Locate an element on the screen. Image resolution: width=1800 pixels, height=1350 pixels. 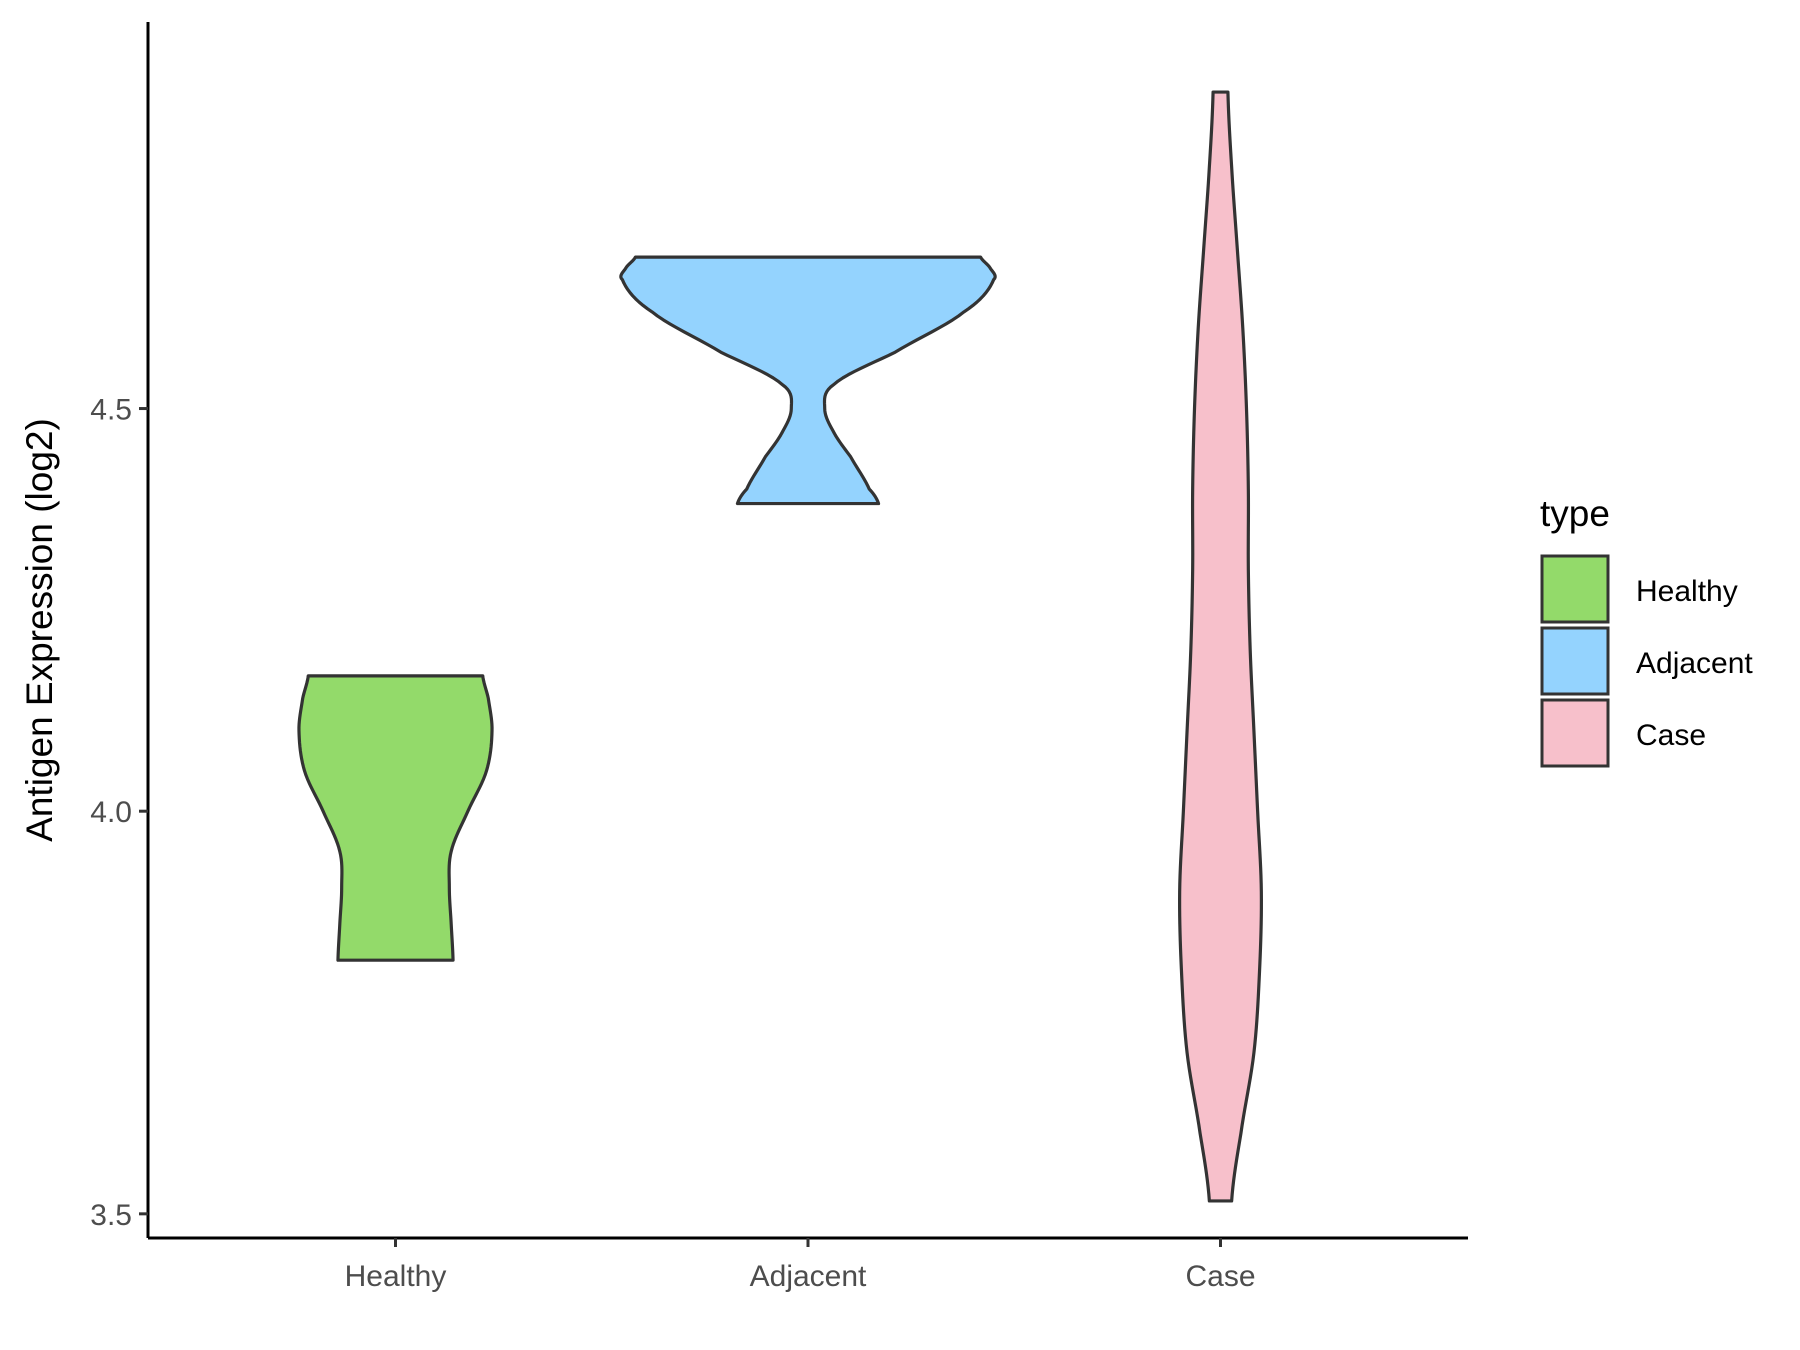
violin-adjacent is located at coordinates (808, 380).